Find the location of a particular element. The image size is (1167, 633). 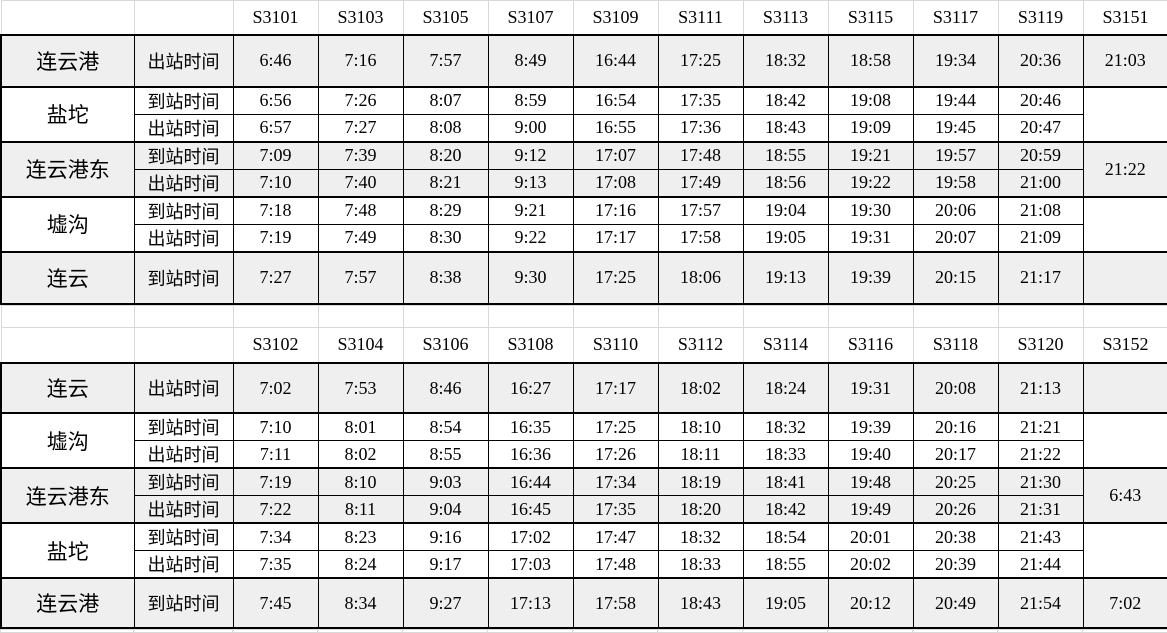

time-cell: 8:30 is located at coordinates (445, 238).